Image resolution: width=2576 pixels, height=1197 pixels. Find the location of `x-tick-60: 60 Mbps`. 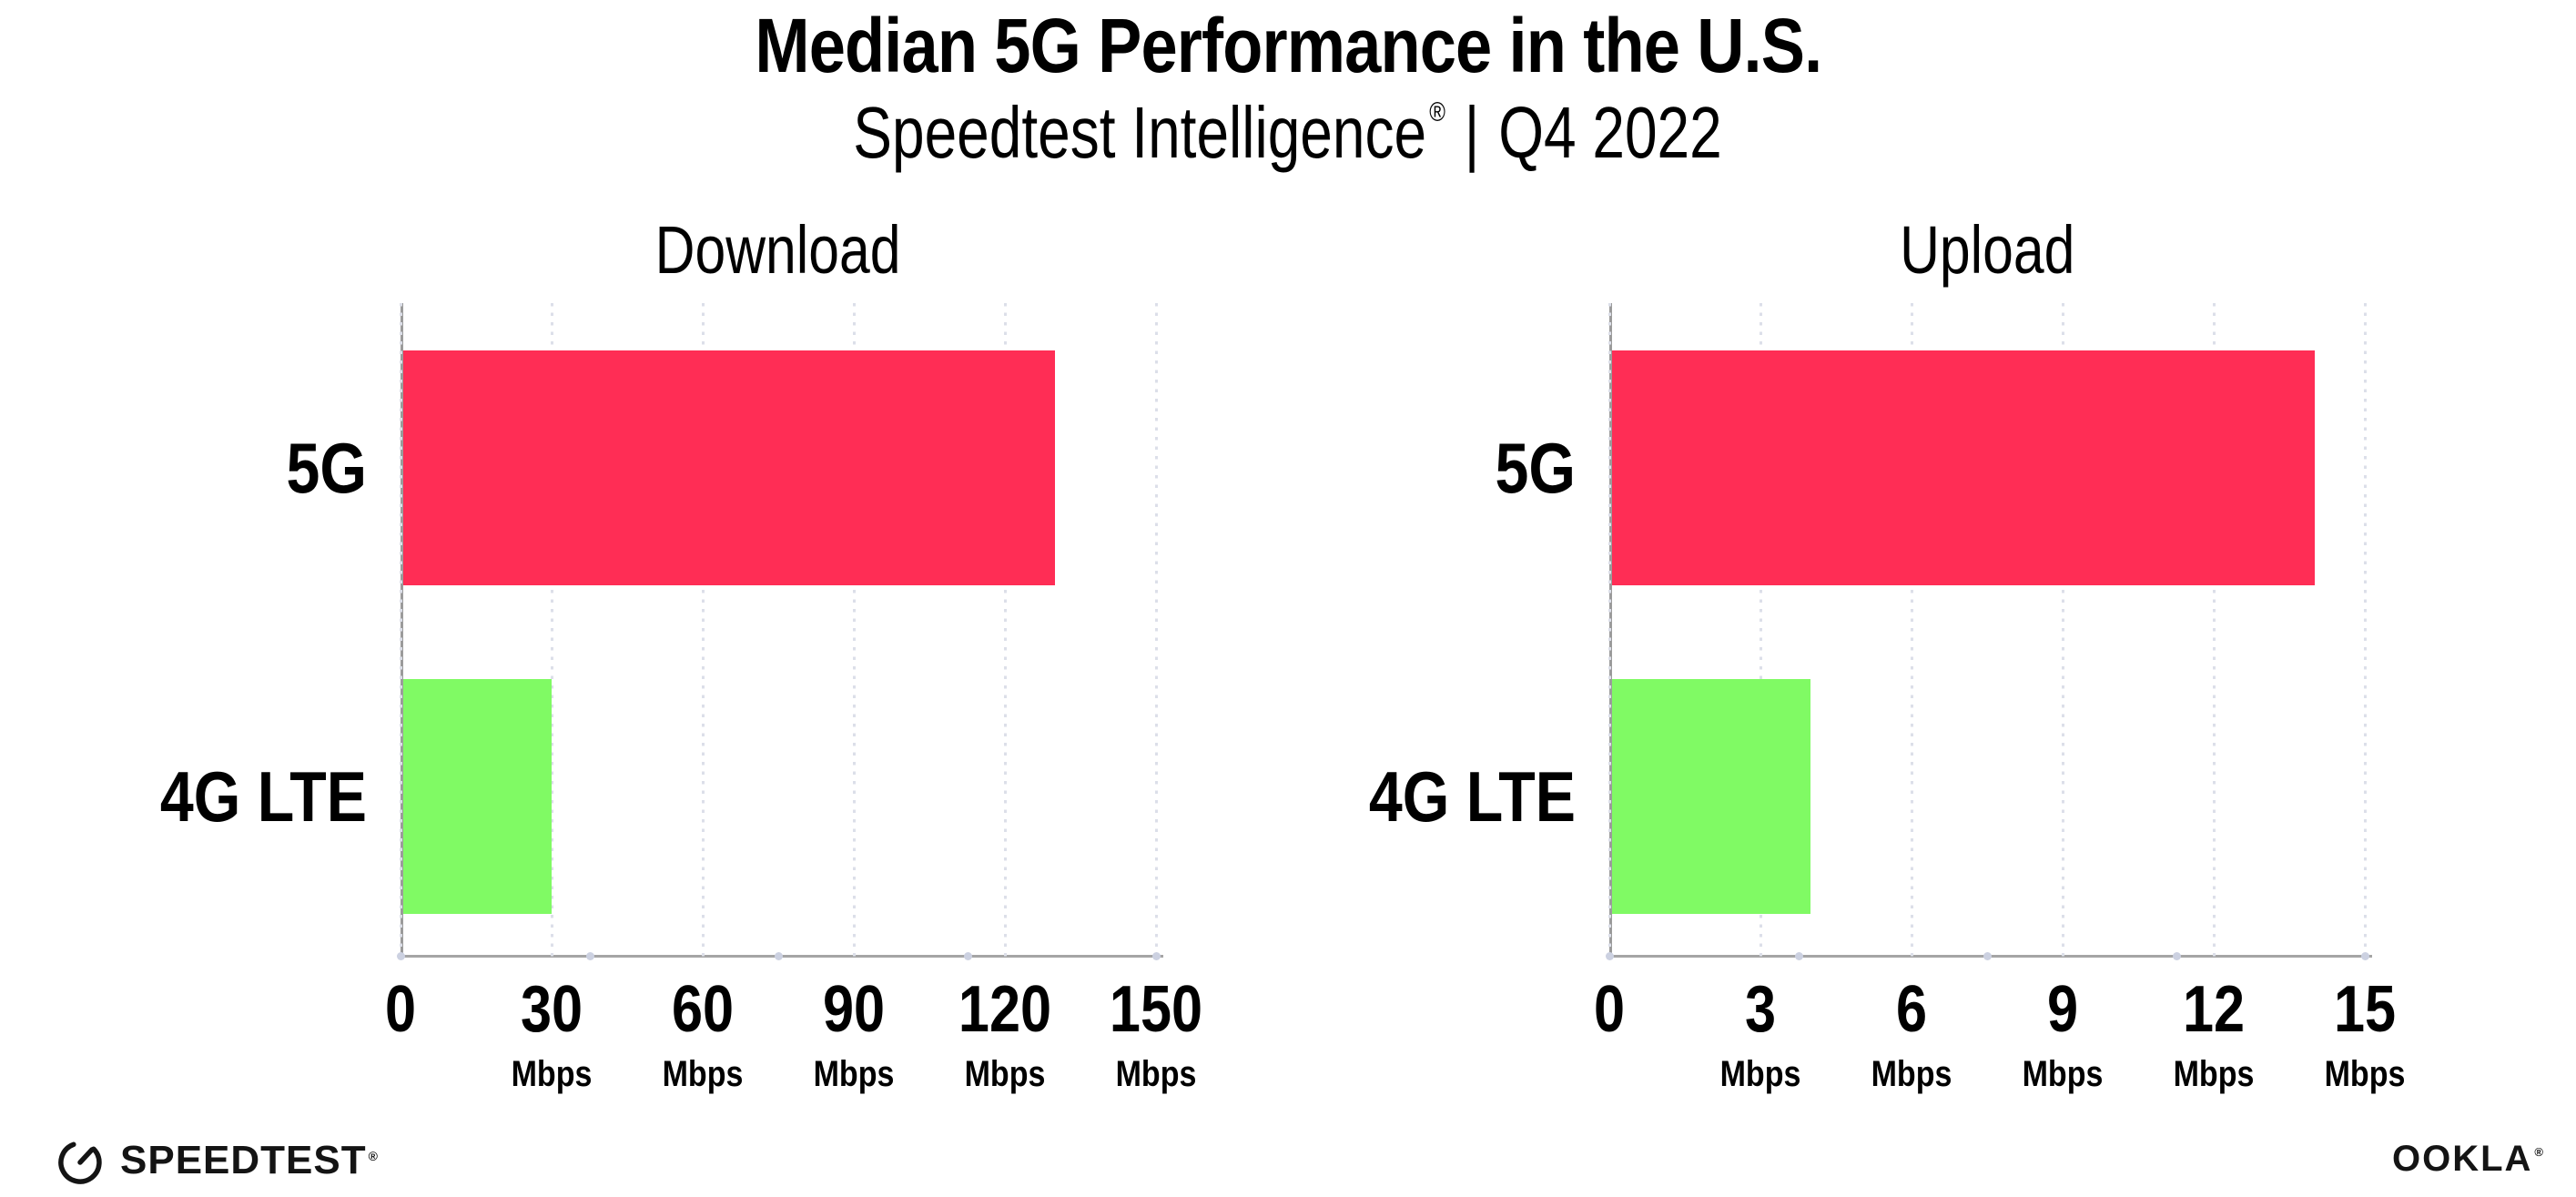

x-tick-60: 60 Mbps is located at coordinates (703, 1034).